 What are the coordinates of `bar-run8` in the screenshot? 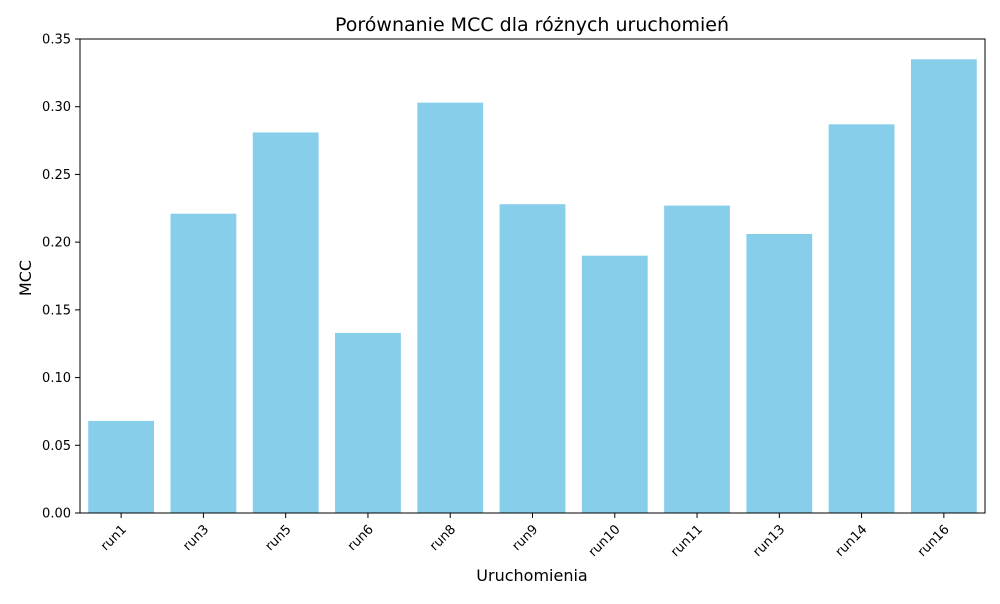 It's located at (450, 307).